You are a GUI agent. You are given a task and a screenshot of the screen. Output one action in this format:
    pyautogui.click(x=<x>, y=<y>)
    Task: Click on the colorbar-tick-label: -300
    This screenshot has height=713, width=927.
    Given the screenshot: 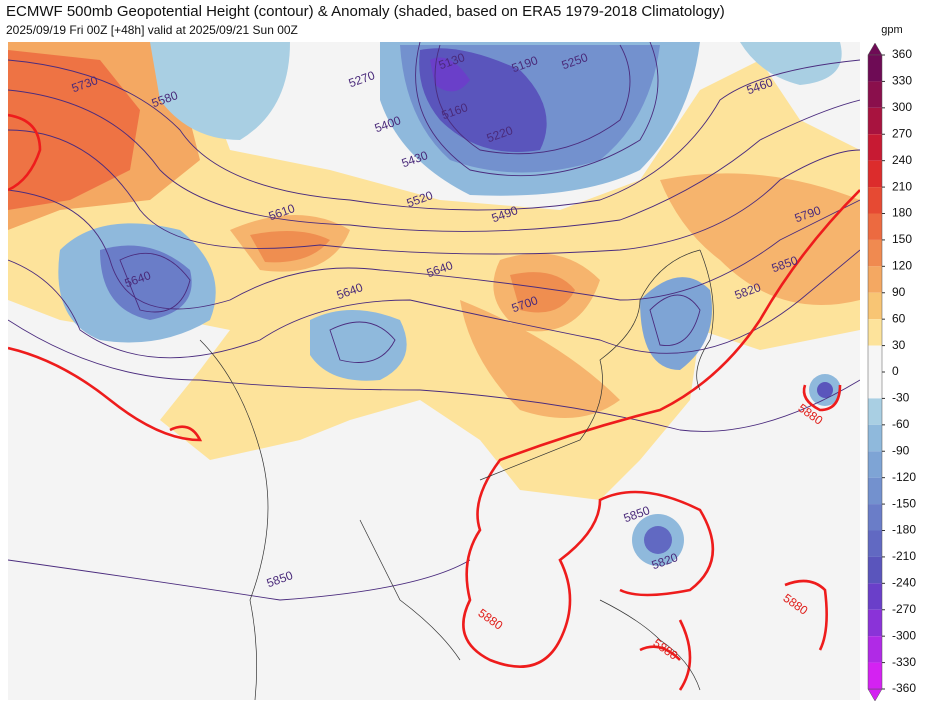 What is the action you would take?
    pyautogui.click(x=904, y=635)
    